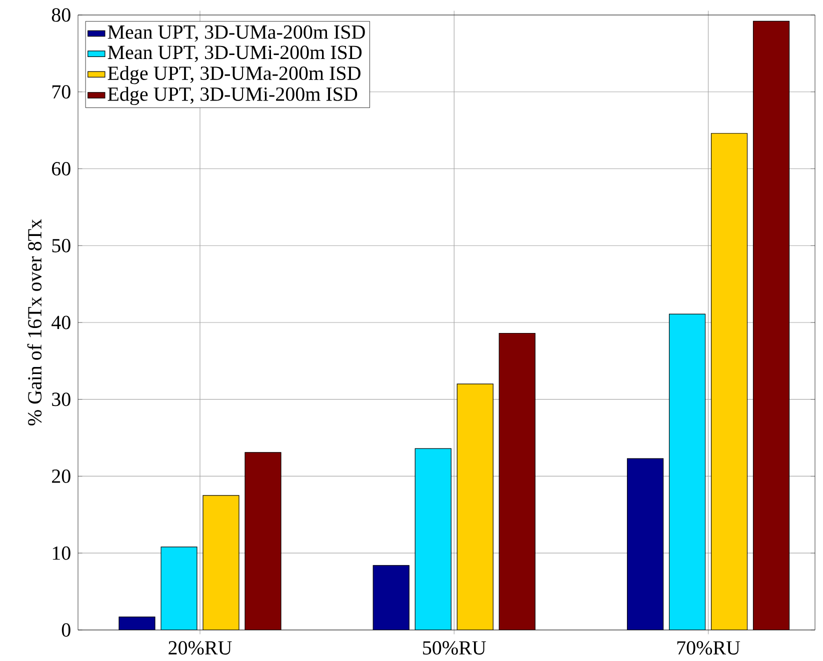 The image size is (823, 661). Describe the element at coordinates (61, 476) in the screenshot. I see `y-tick-label: 20` at that location.